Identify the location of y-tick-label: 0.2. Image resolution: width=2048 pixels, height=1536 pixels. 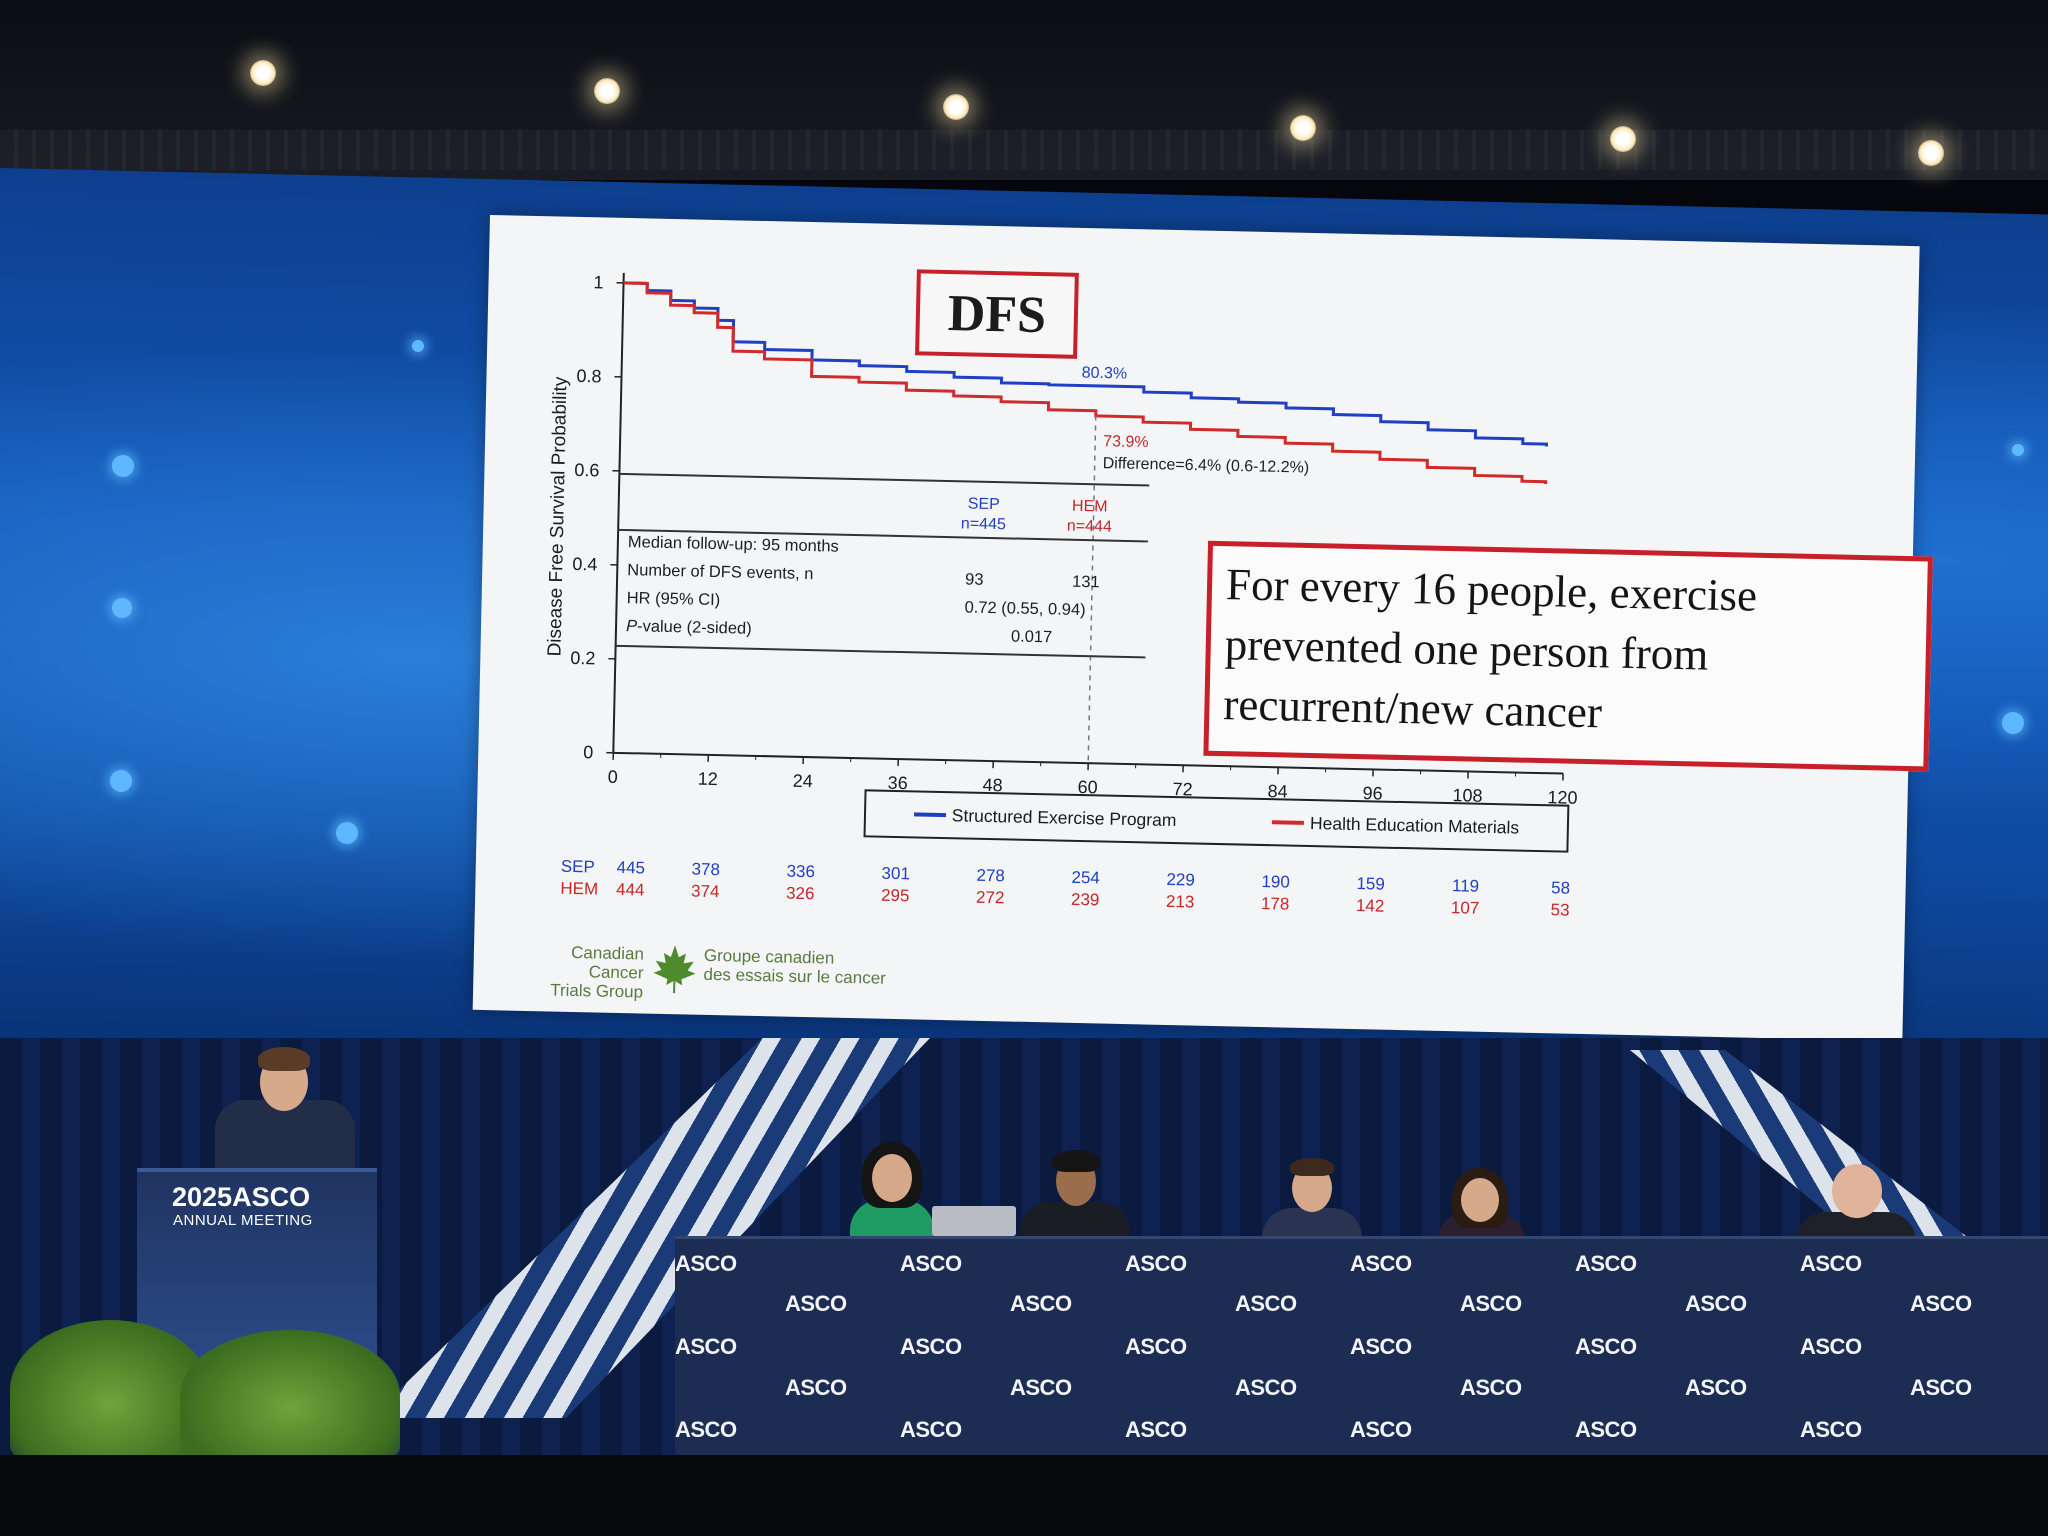
(582, 658).